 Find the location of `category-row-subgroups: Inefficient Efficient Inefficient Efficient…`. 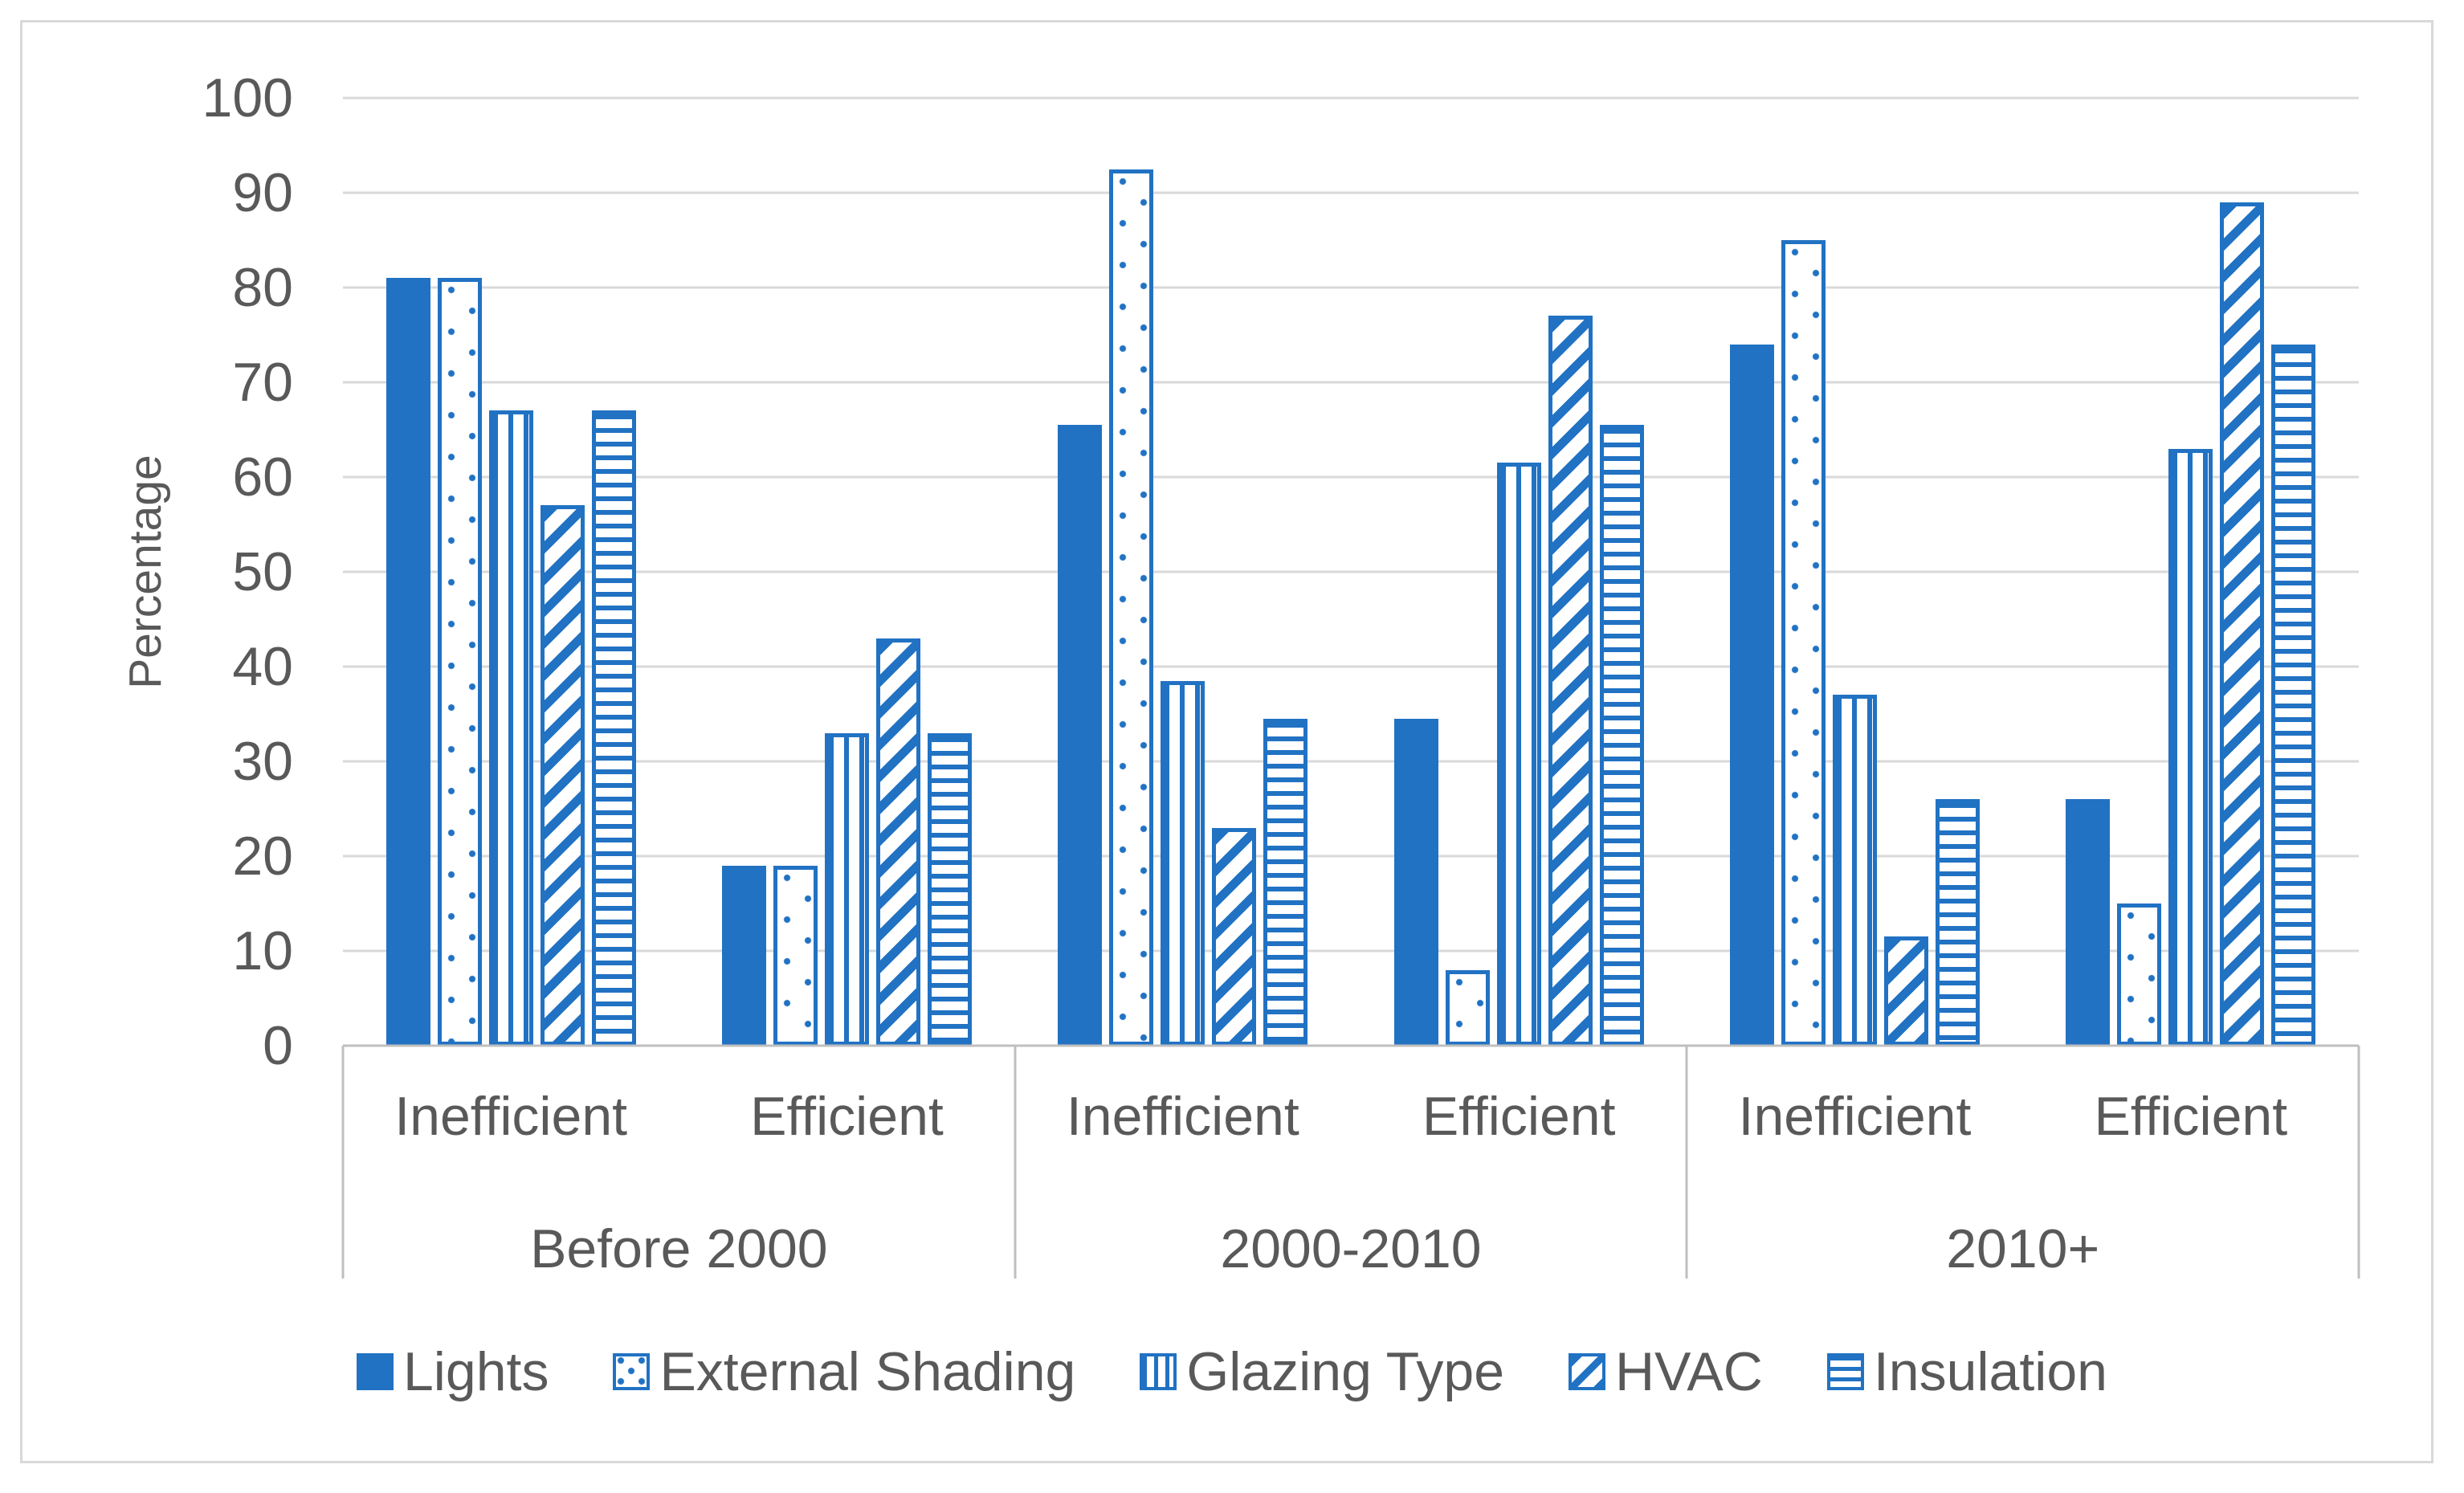

category-row-subgroups: Inefficient Efficient Inefficient Efficient… is located at coordinates (1351, 1116).